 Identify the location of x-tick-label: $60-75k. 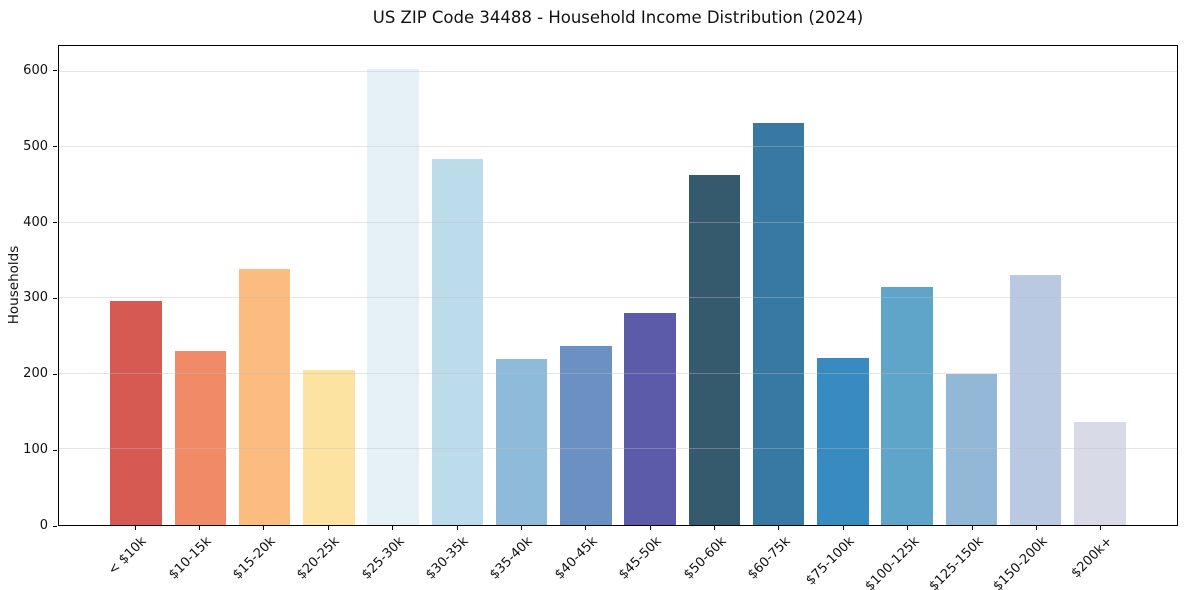
(769, 558).